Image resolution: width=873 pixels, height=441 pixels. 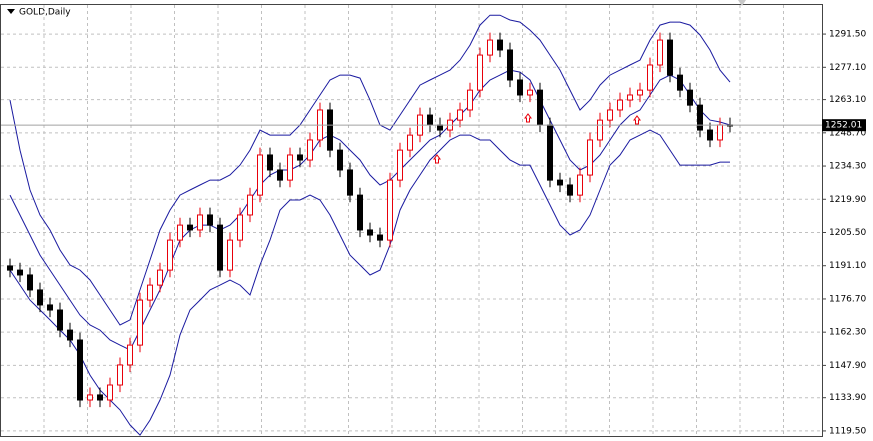 I want to click on y-tick-label: 1205.50, so click(x=847, y=233).